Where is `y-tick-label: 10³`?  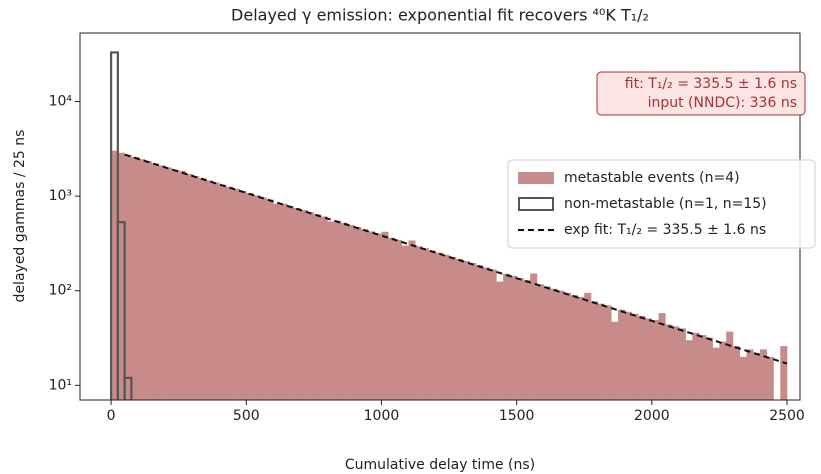
y-tick-label: 10³ is located at coordinates (60, 196).